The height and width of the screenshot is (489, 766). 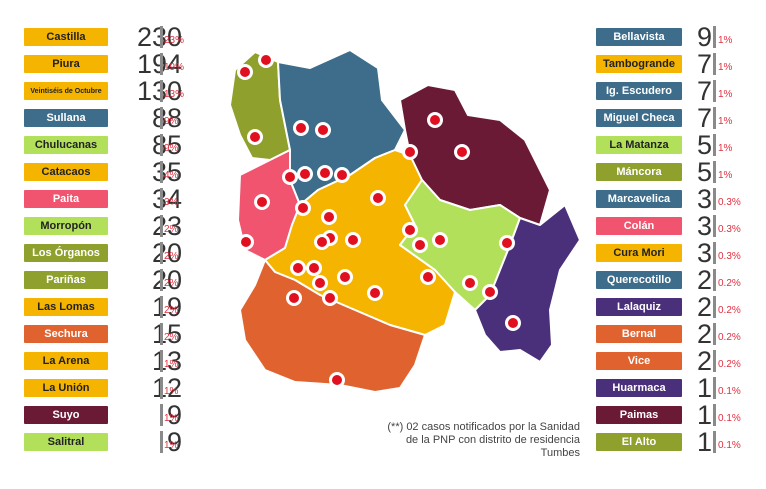 I want to click on district-name: Cura Mori, so click(x=639, y=253).